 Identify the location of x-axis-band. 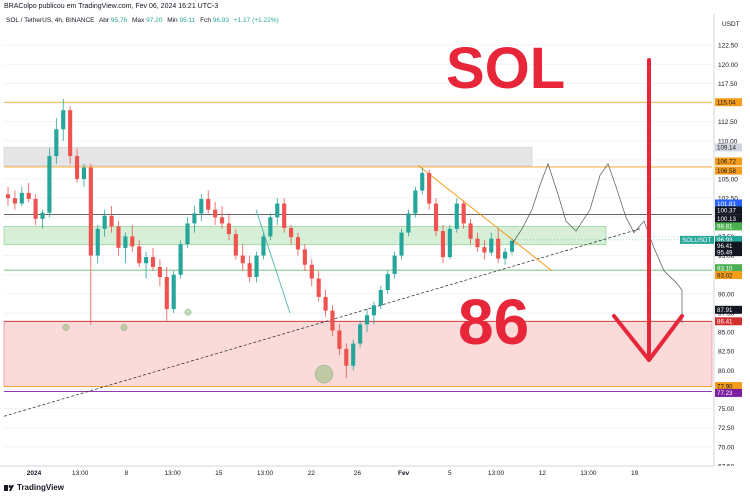
(375, 474).